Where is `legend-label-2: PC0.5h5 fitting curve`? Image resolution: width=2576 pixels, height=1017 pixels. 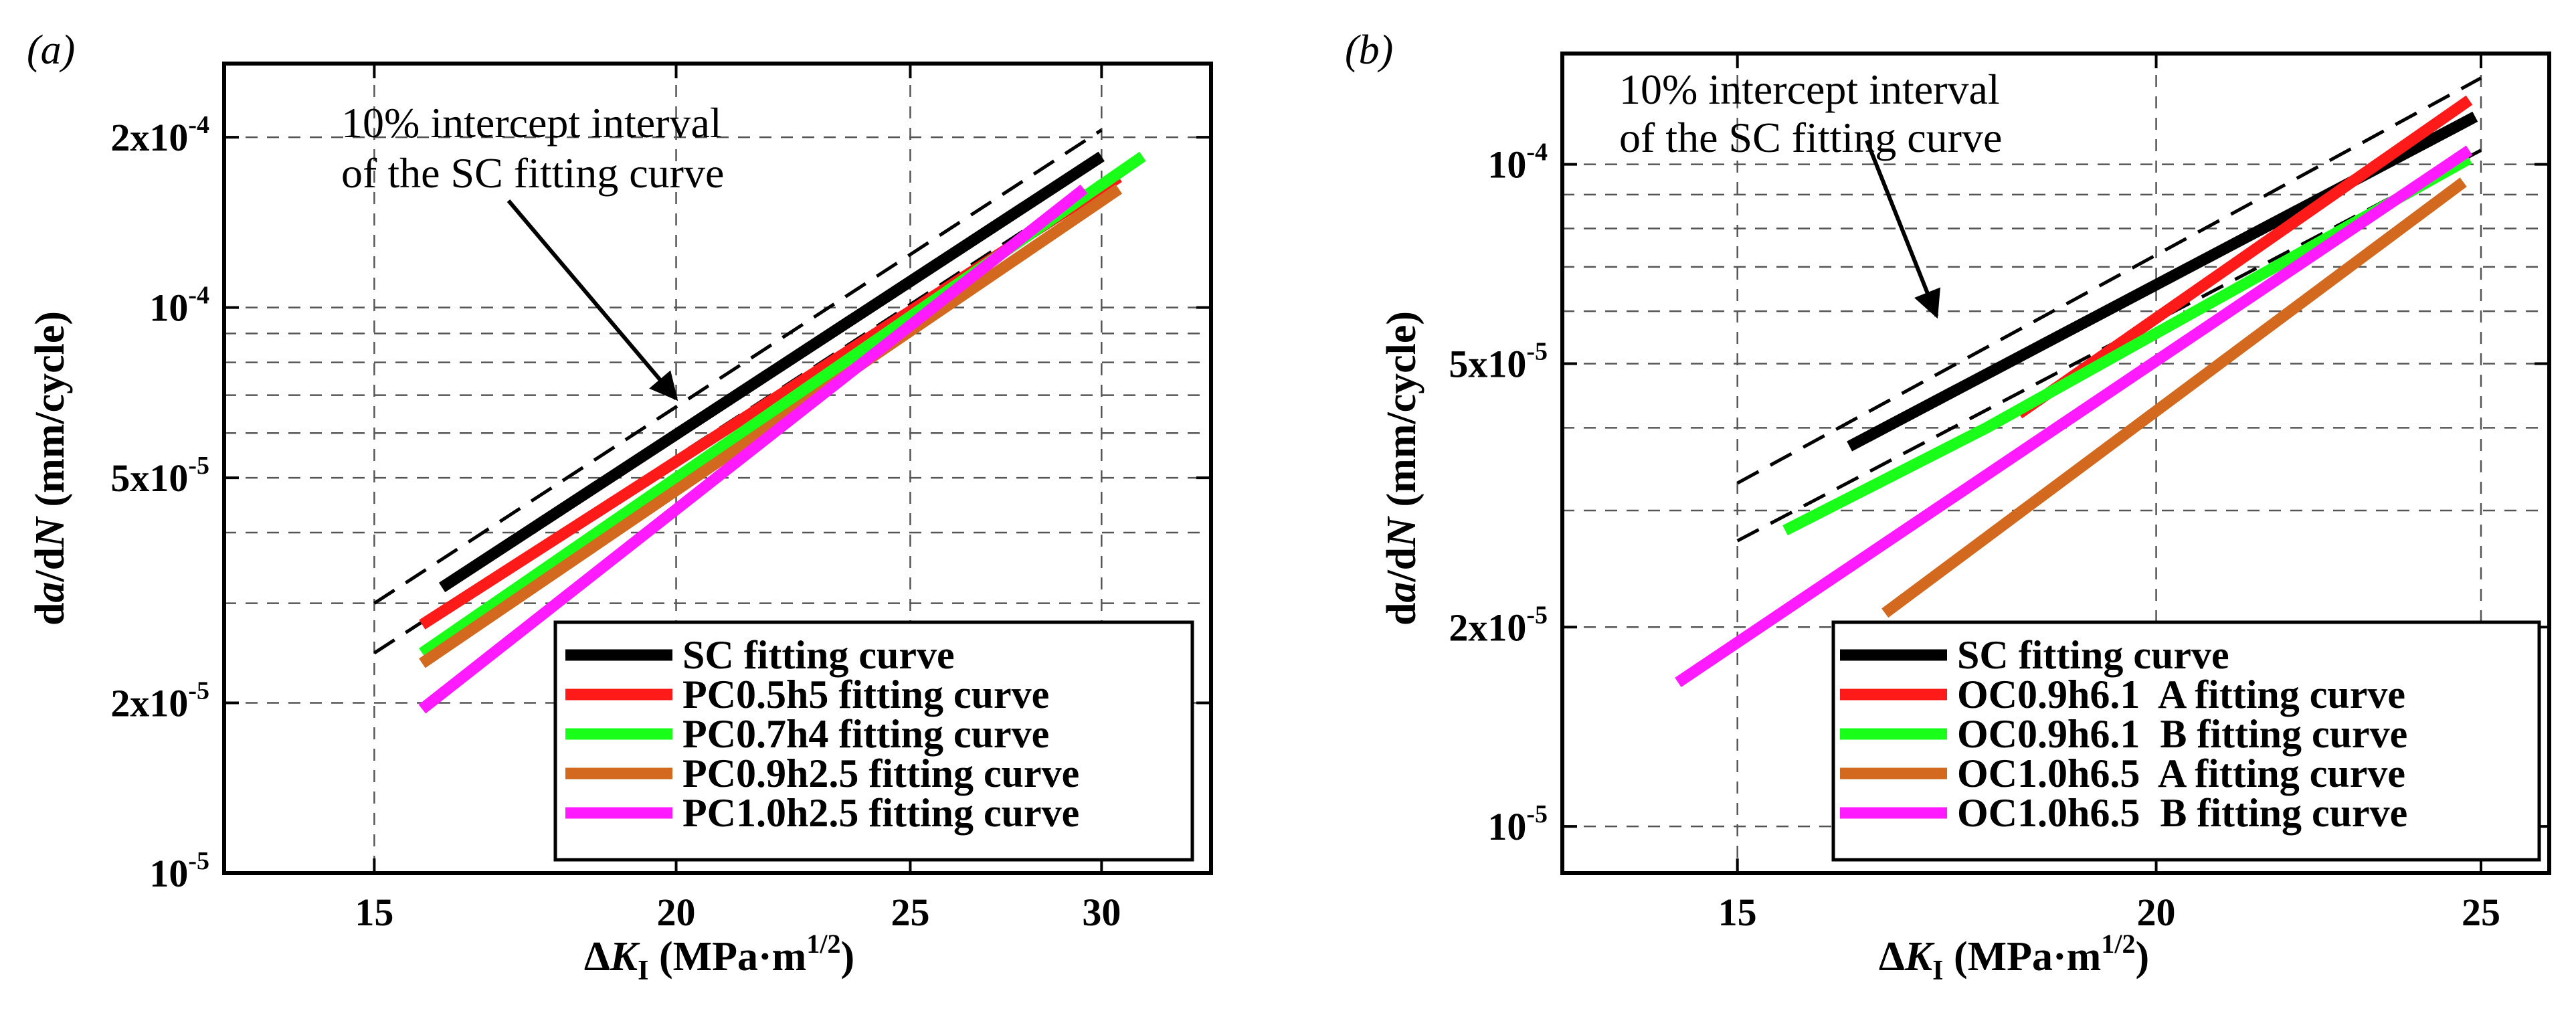 legend-label-2: PC0.5h5 fitting curve is located at coordinates (865, 694).